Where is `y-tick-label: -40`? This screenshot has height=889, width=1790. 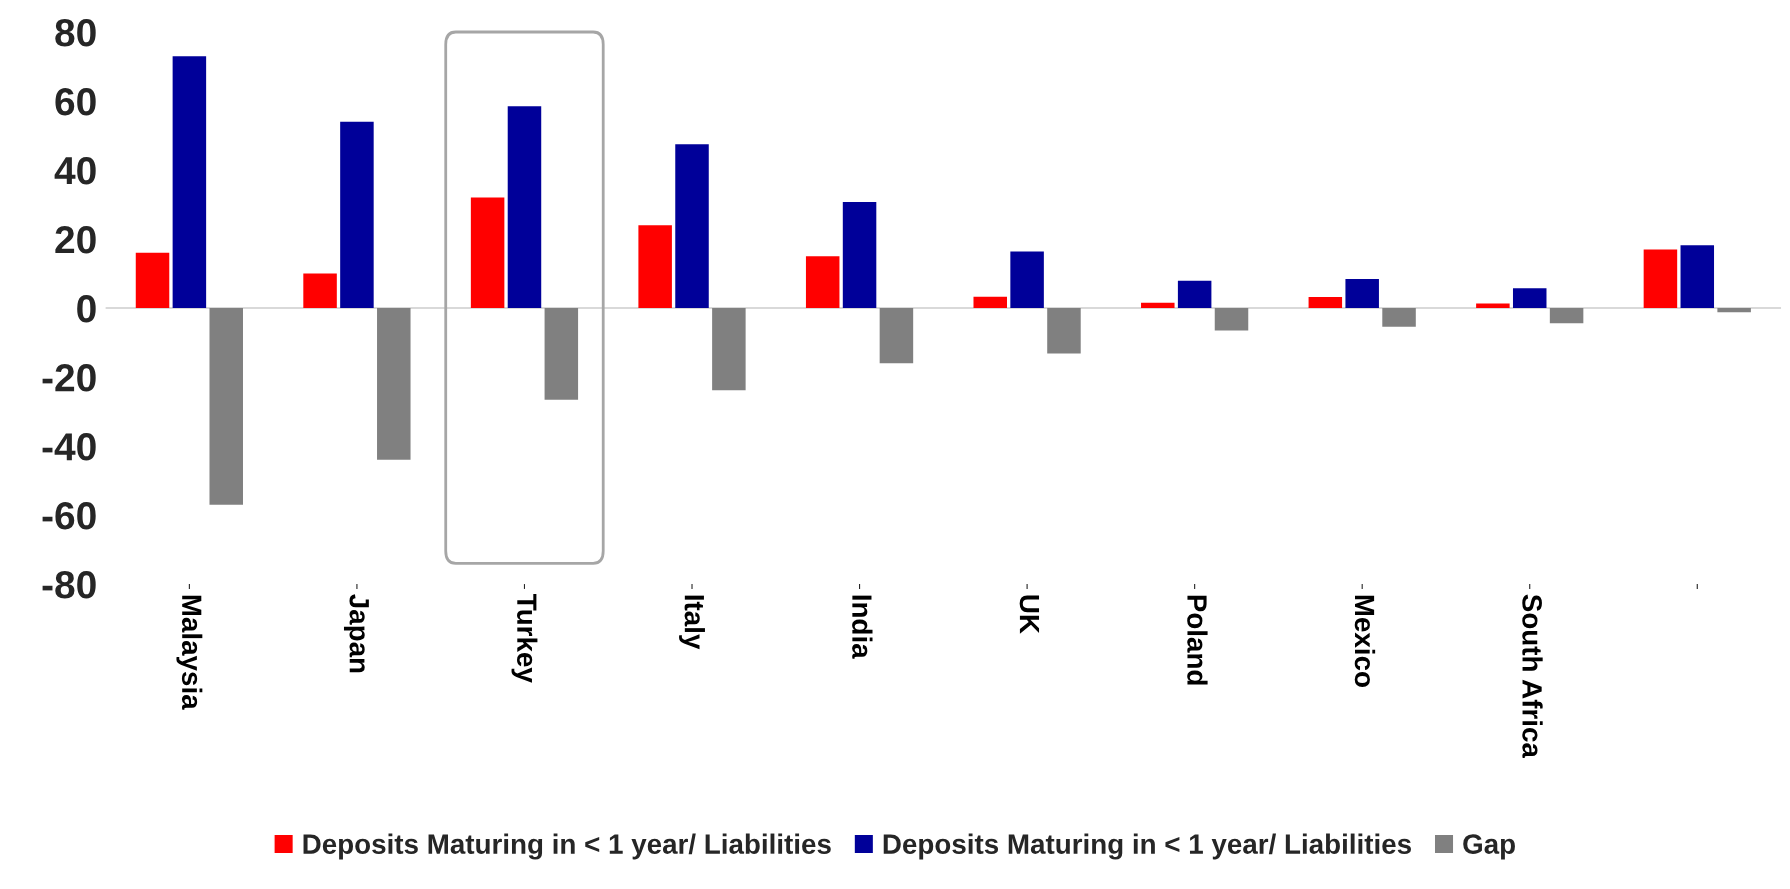
y-tick-label: -40 is located at coordinates (69, 446).